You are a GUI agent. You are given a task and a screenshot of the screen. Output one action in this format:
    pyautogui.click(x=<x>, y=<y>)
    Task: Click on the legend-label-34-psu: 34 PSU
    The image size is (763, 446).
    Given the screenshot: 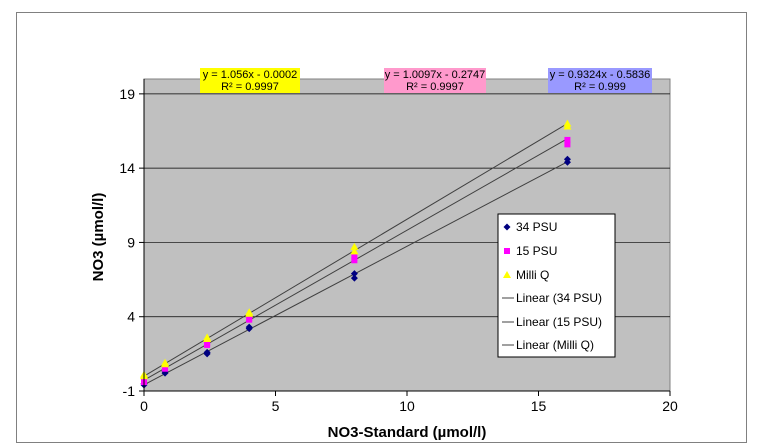 What is the action you would take?
    pyautogui.click(x=536, y=227)
    